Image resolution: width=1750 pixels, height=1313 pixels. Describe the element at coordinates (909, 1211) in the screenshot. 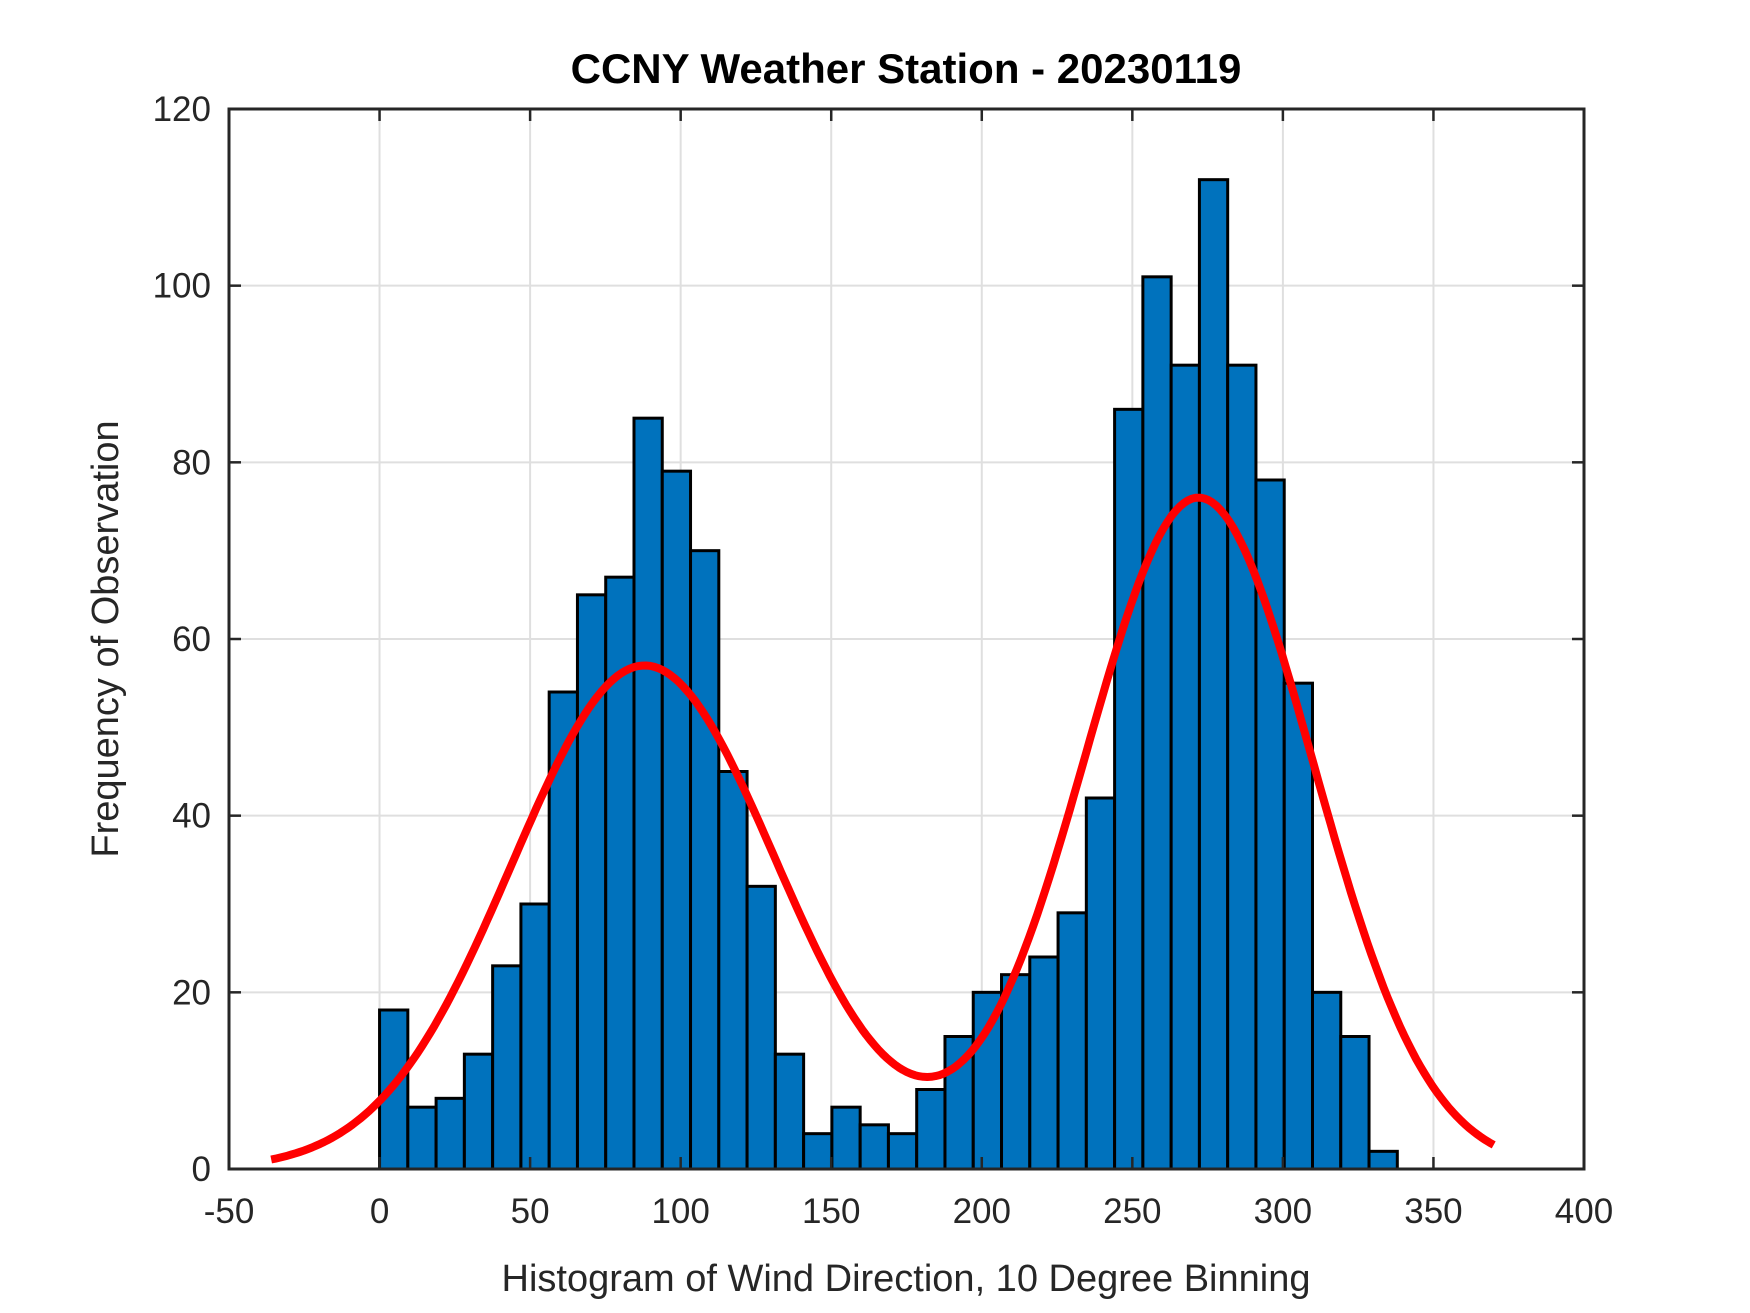

I see `x-tick-labels: -50 0 50 100 150 200 250 300 350 400` at that location.